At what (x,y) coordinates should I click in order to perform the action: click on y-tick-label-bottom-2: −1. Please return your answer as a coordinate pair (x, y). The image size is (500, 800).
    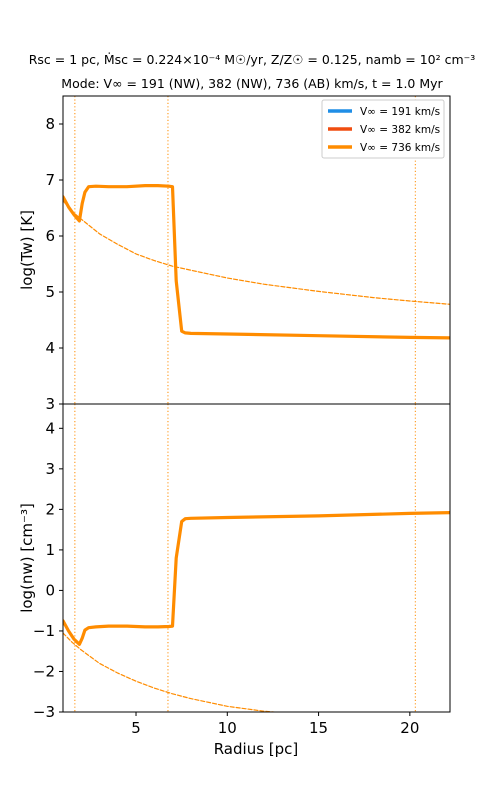
    Looking at the image, I should click on (44, 631).